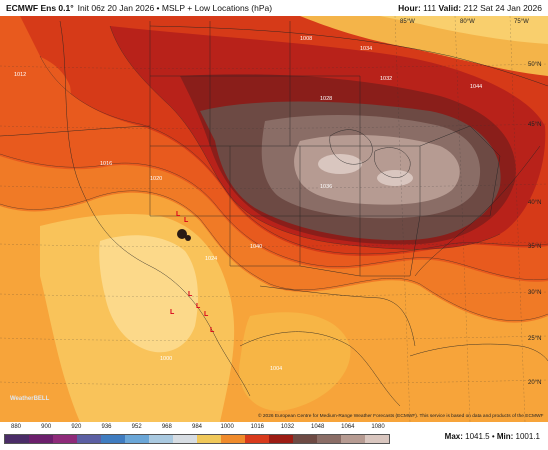  I want to click on pressure-band-northwest, so click(35, 87).